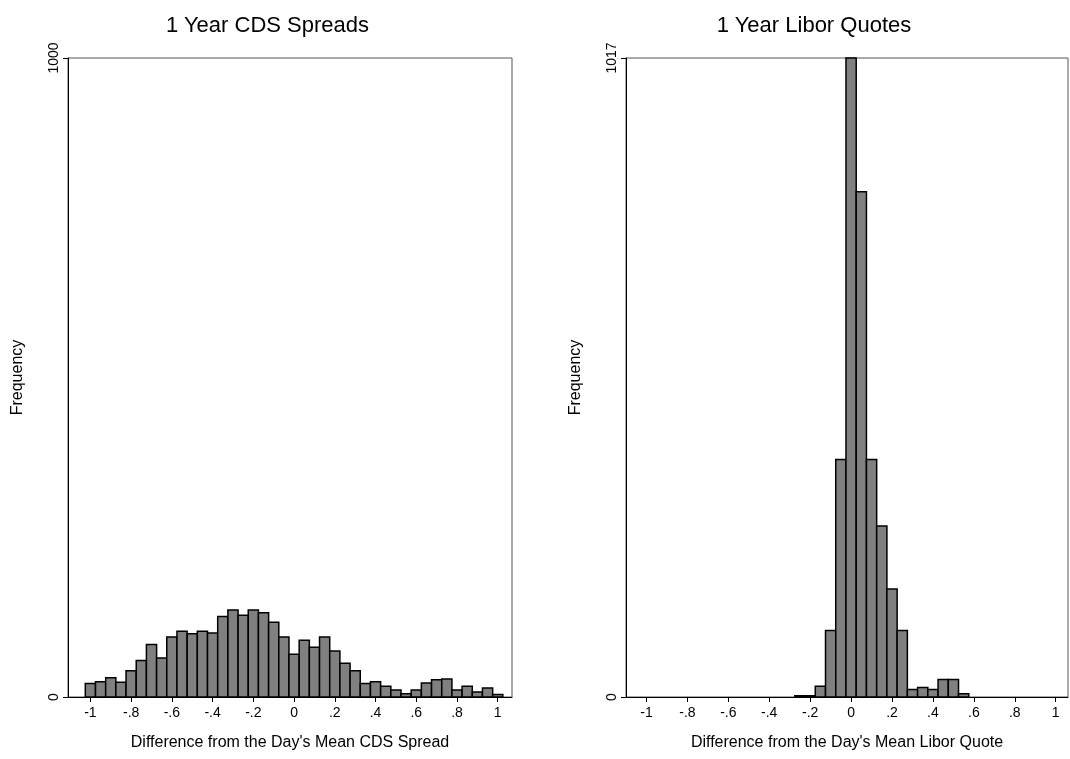 The height and width of the screenshot is (759, 1070). Describe the element at coordinates (267, 24) in the screenshot. I see `chart-title: 1 Year CDS Spreads` at that location.